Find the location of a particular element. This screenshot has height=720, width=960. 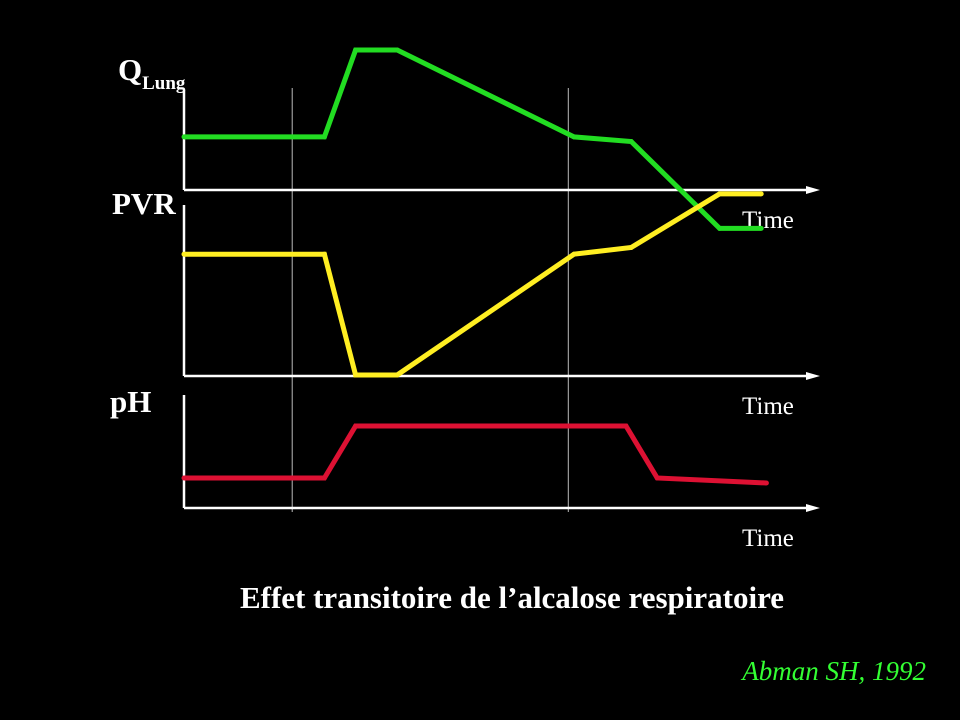

pvr-label: PVR is located at coordinates (144, 203).